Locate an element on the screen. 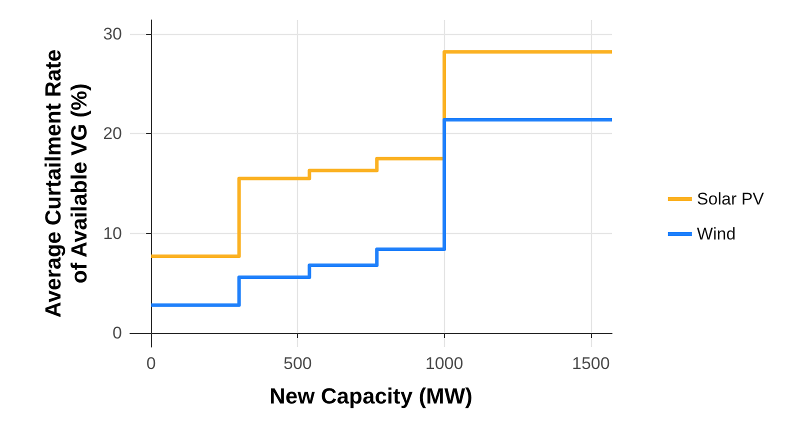 The height and width of the screenshot is (433, 787). x-tick-label: 500 is located at coordinates (298, 363).